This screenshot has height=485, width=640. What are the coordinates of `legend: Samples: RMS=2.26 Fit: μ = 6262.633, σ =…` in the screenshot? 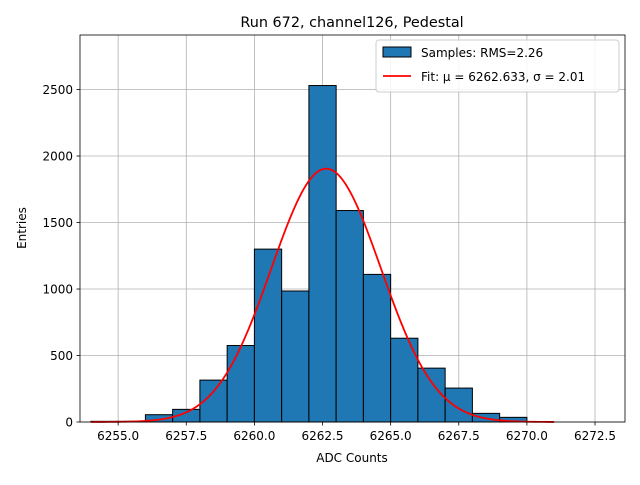 It's located at (497, 66).